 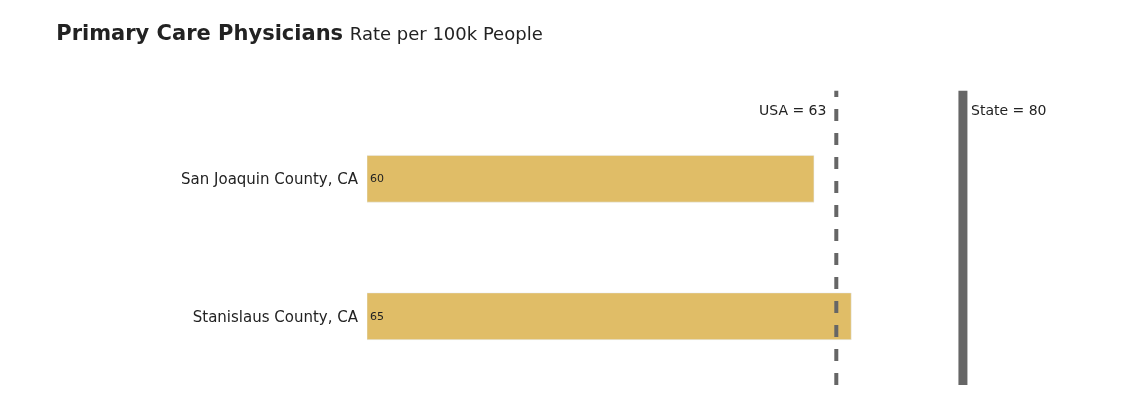 What do you see at coordinates (275, 316) in the screenshot?
I see `y-tick-label: Stanislaus County, CA` at bounding box center [275, 316].